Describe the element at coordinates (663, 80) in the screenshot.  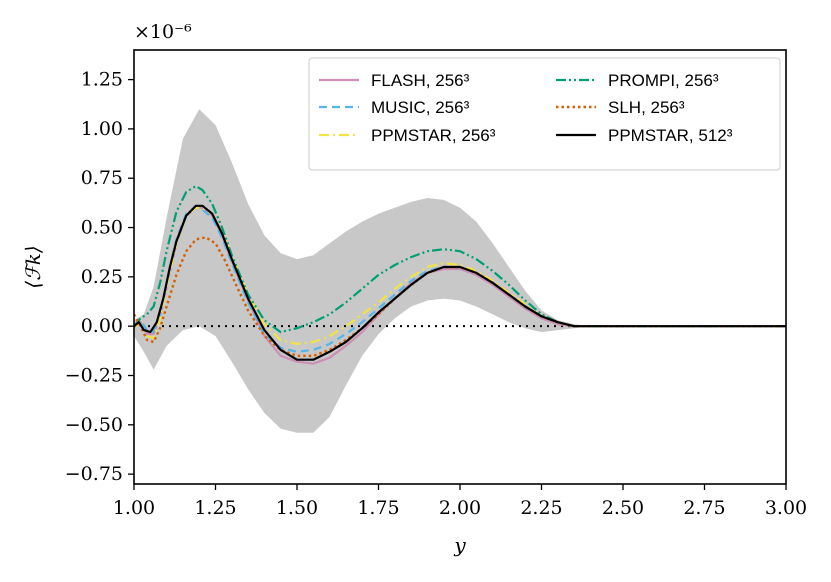
I see `legend-label-3: PROMPI, 256³` at that location.